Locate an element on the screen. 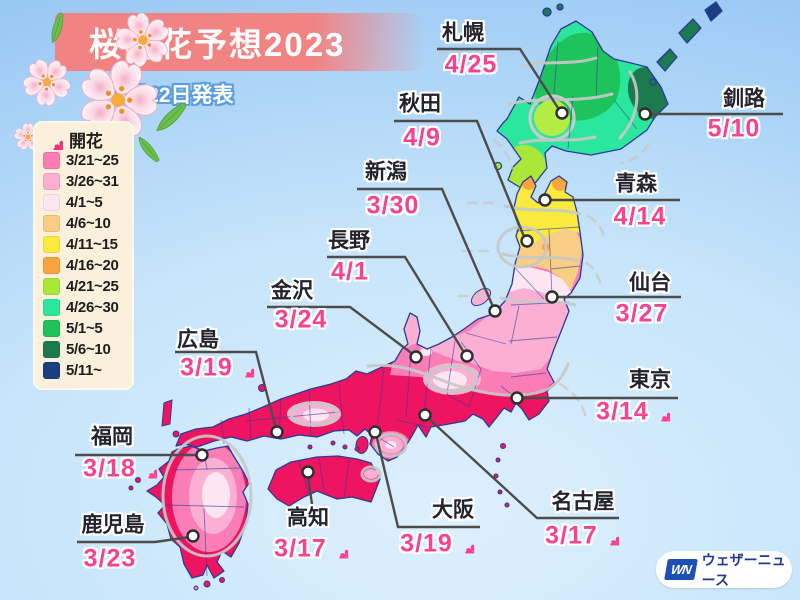 The image size is (800, 600). region-hokkaido is located at coordinates (608, 95).